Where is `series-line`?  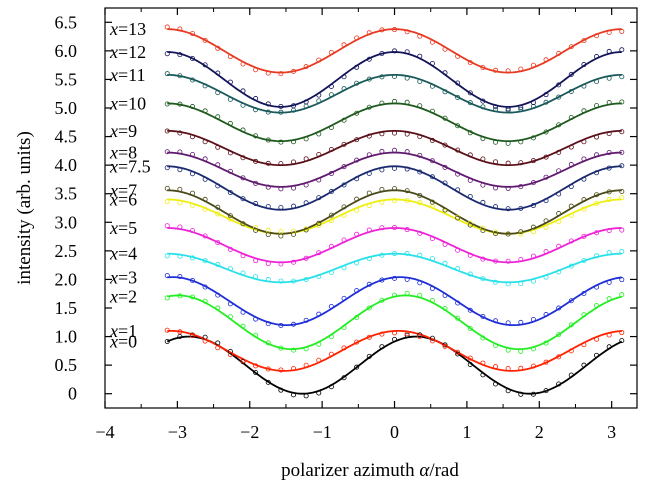
series-line is located at coordinates (394, 365).